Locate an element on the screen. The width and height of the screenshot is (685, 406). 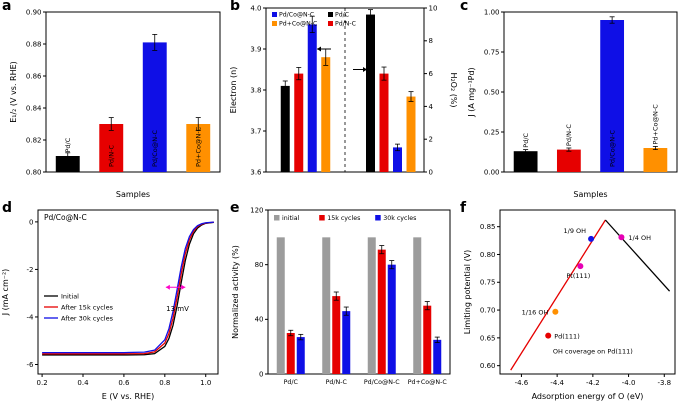
svg-text: 15k cycles is located at coordinates (343, 218).